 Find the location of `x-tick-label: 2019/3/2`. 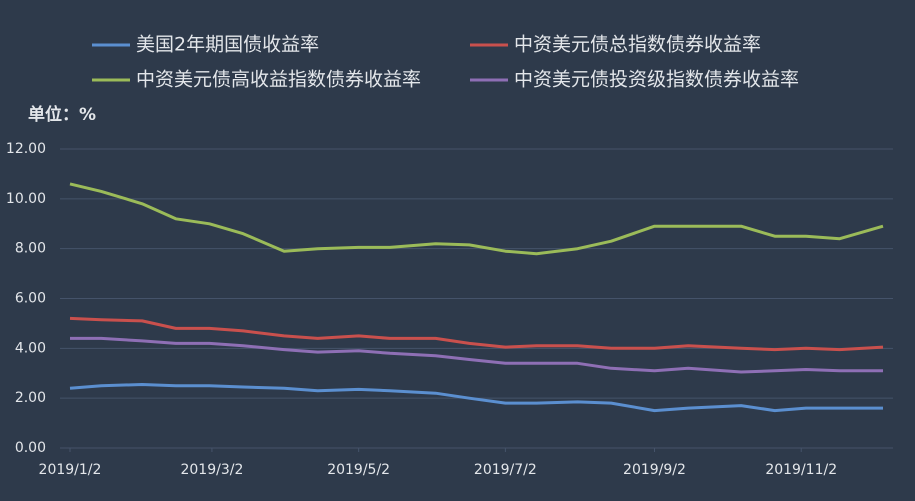

x-tick-label: 2019/3/2 is located at coordinates (211, 470).